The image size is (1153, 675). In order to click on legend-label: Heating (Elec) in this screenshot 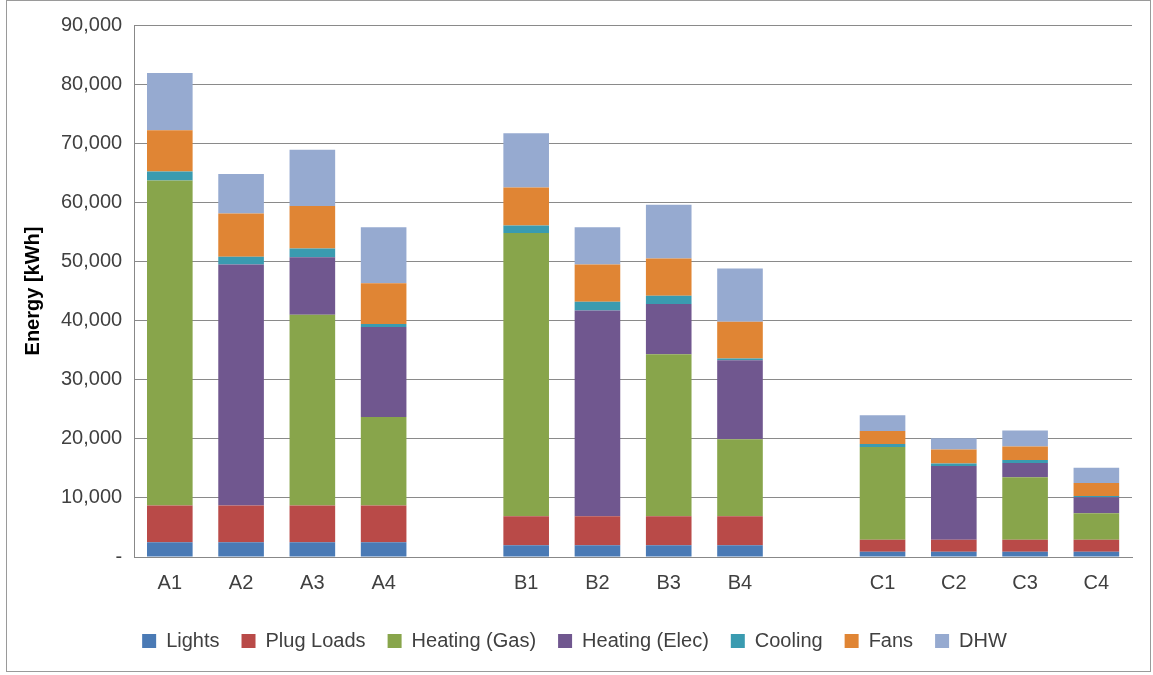, I will do `click(645, 639)`.